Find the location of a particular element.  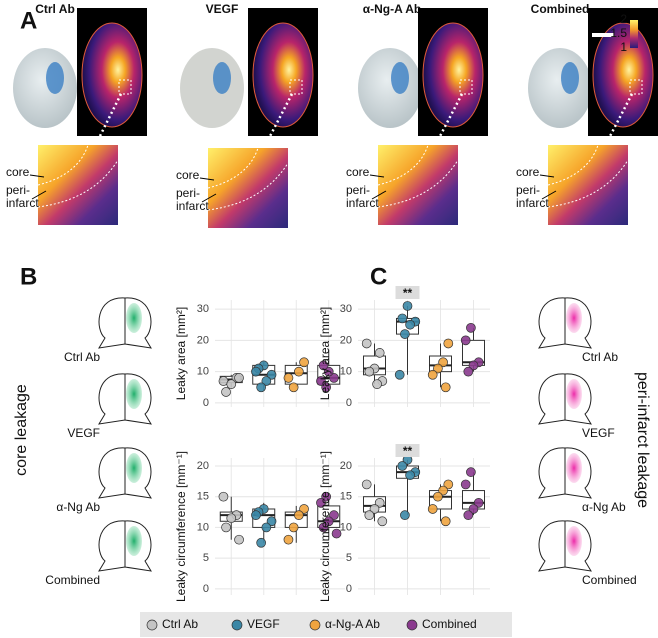

brain-label: α-Ng Ab is located at coordinates (78, 507).